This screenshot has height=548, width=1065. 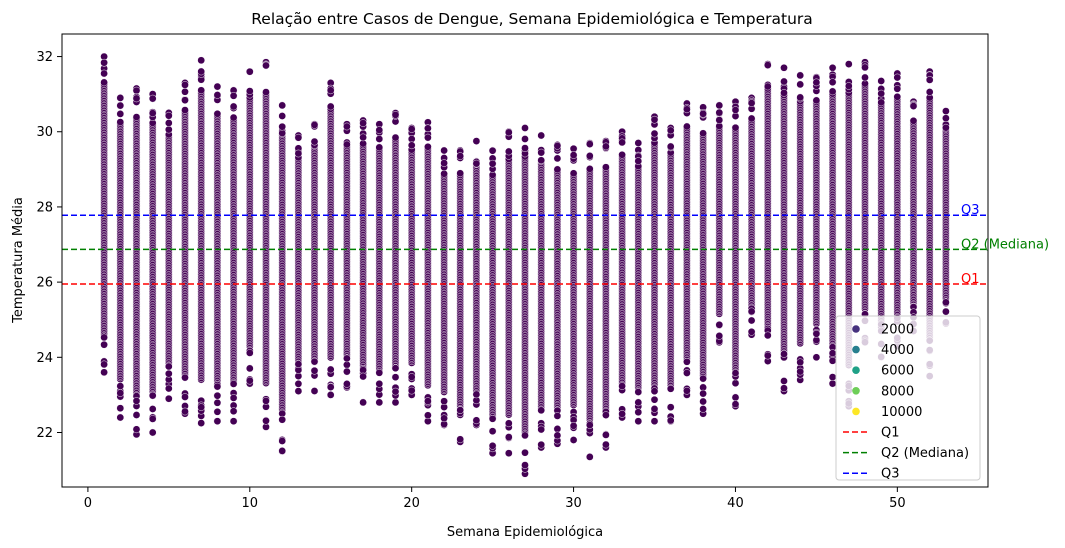 What do you see at coordinates (460, 296) in the screenshot?
I see `week-23-points` at bounding box center [460, 296].